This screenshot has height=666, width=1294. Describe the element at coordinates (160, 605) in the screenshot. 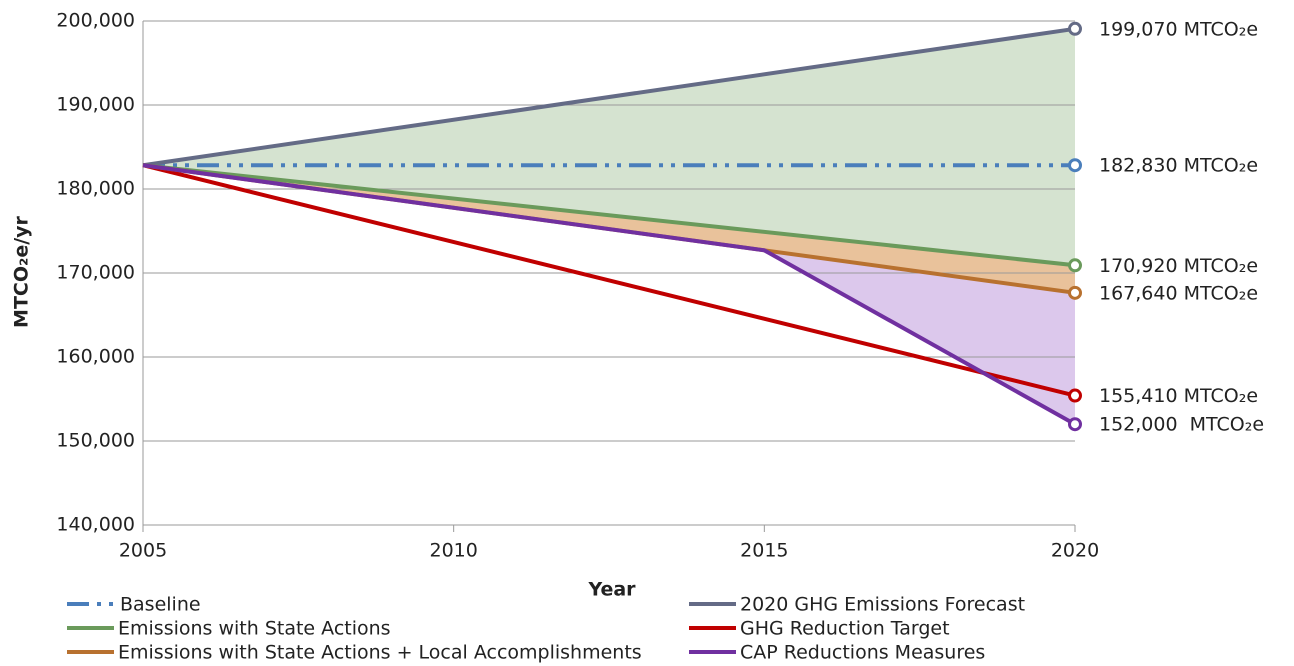

I see `legend-label: Baseline` at that location.